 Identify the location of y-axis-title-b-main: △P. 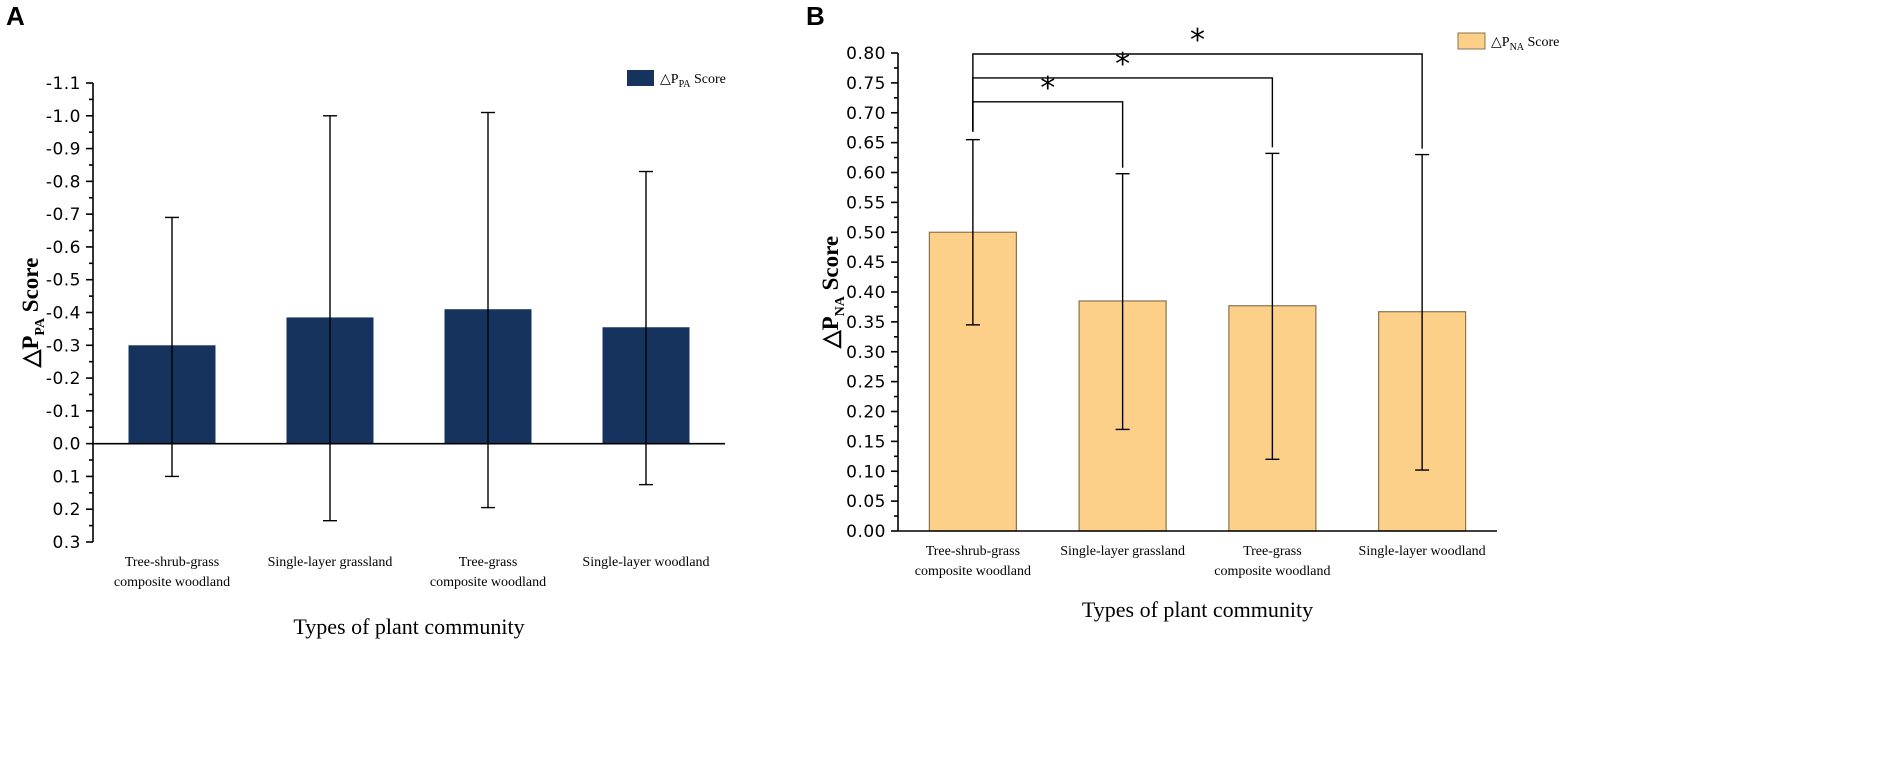
(830, 332).